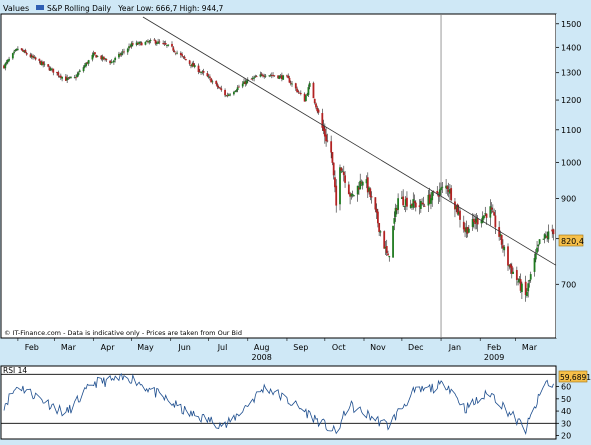 The height and width of the screenshot is (445, 591). Describe the element at coordinates (571, 100) in the screenshot. I see `price-tick-label: 1200` at that location.